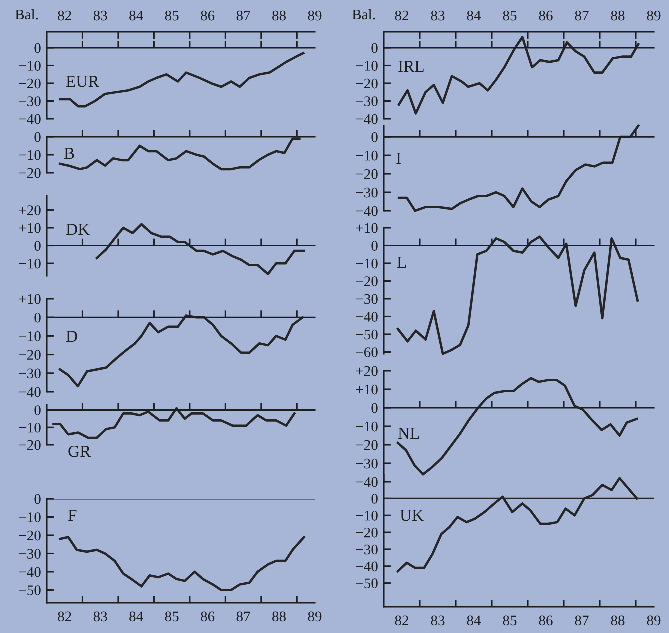  Describe the element at coordinates (80, 452) in the screenshot. I see `series-label: GR` at that location.